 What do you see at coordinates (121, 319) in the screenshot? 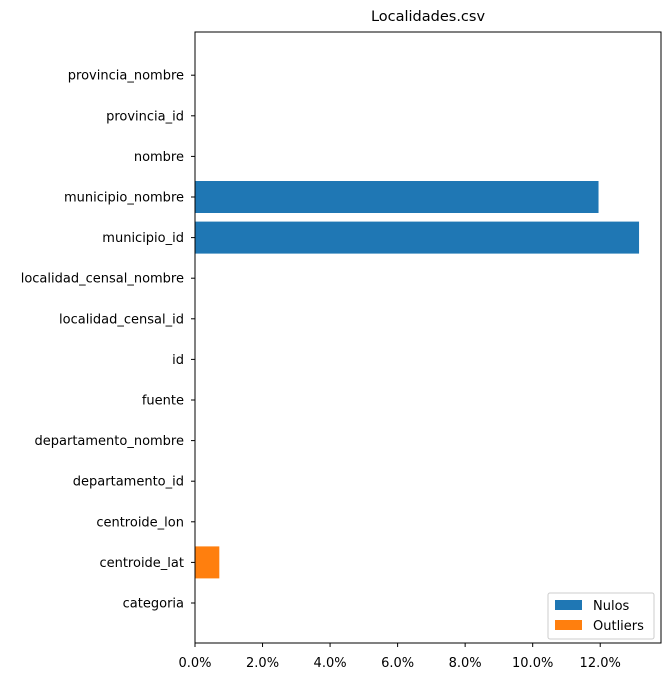
I see `y-tick-label: localidad_censal_id` at bounding box center [121, 319].